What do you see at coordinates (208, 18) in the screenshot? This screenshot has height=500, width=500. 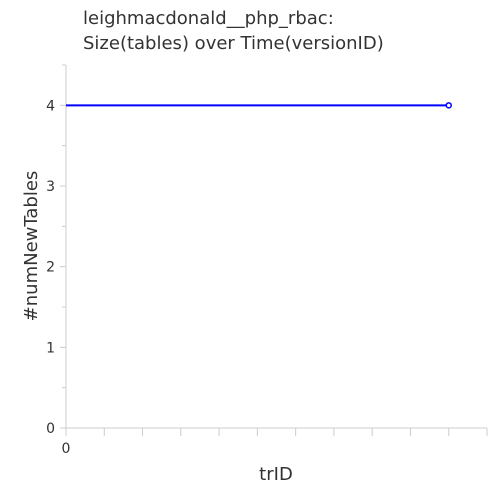 I see `chart-title-line-1: leighmacdonald__php_rbac:` at bounding box center [208, 18].